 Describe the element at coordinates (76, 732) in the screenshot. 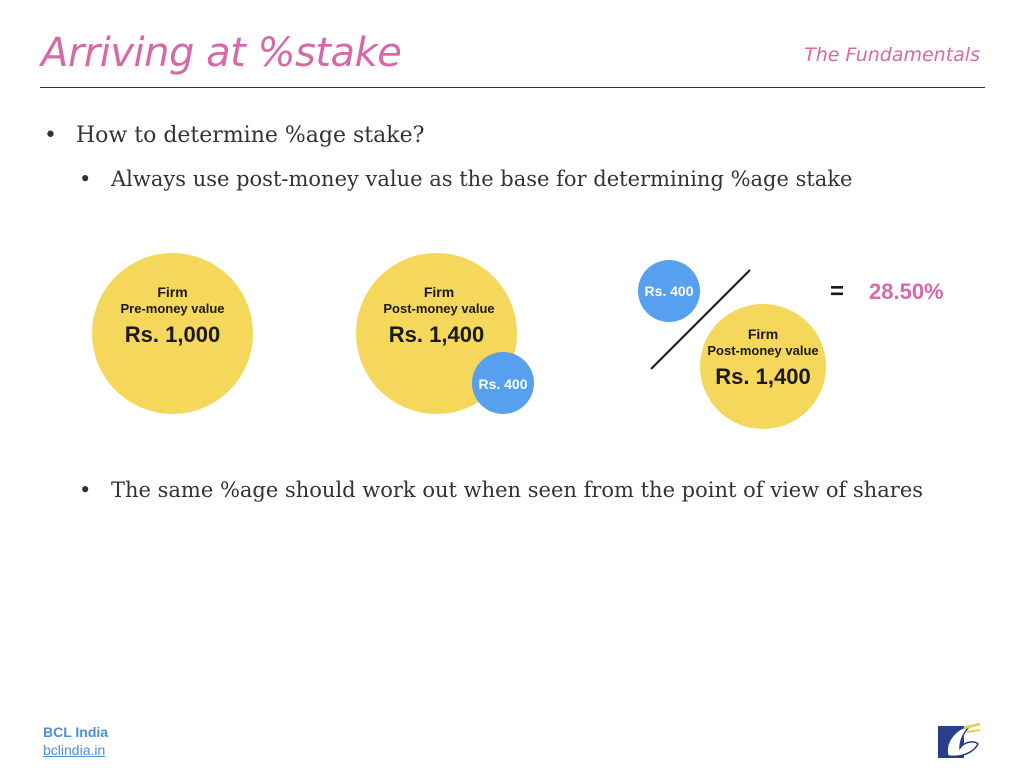

I see `footer-company: BCL India` at that location.